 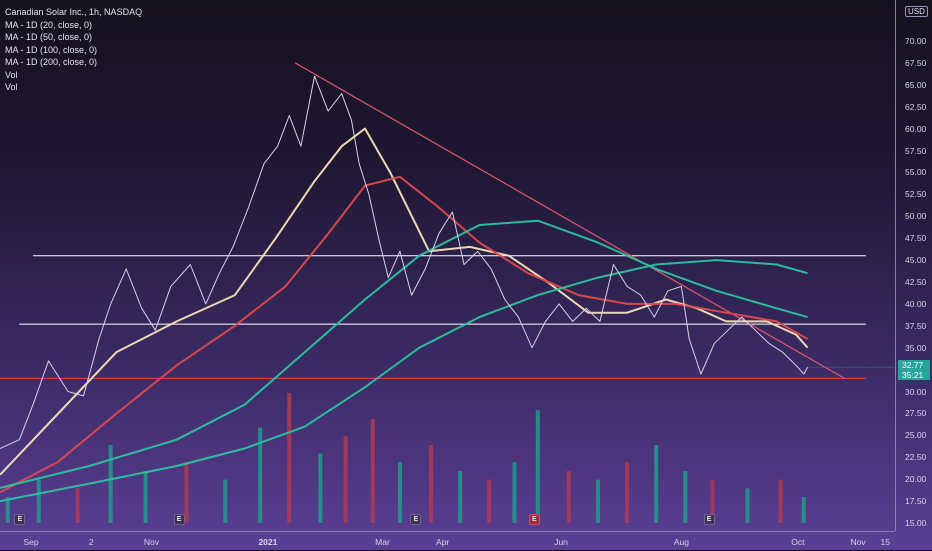 I want to click on price-tick: 20.00, so click(x=916, y=479).